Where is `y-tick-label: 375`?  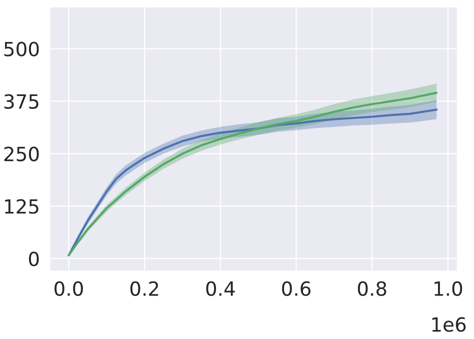 y-tick-label: 375 is located at coordinates (21, 101).